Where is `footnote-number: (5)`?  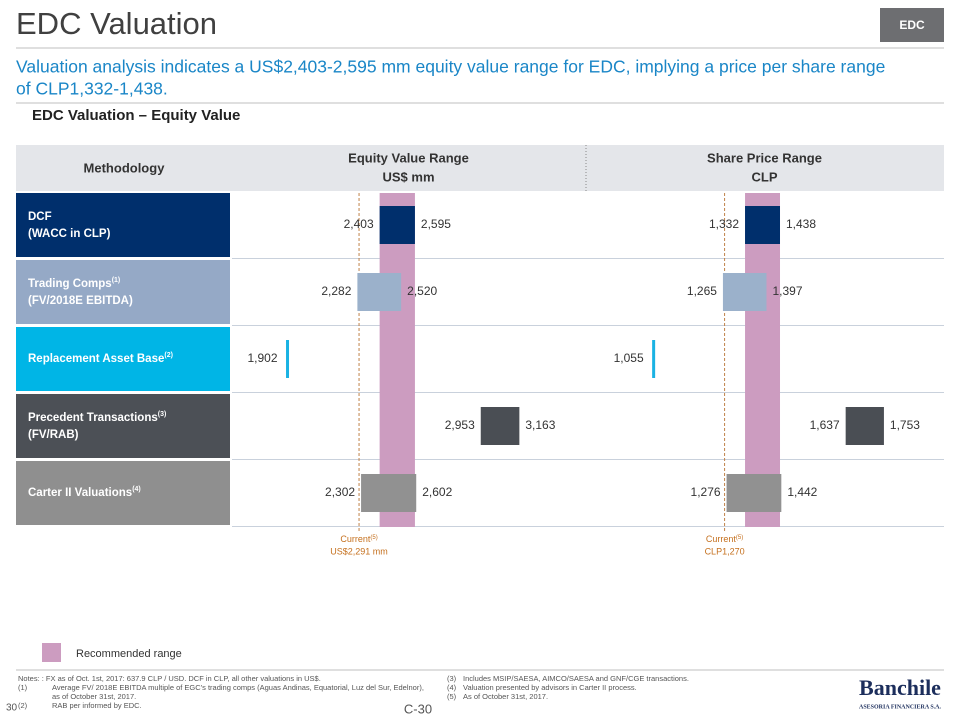 footnote-number: (5) is located at coordinates (452, 696).